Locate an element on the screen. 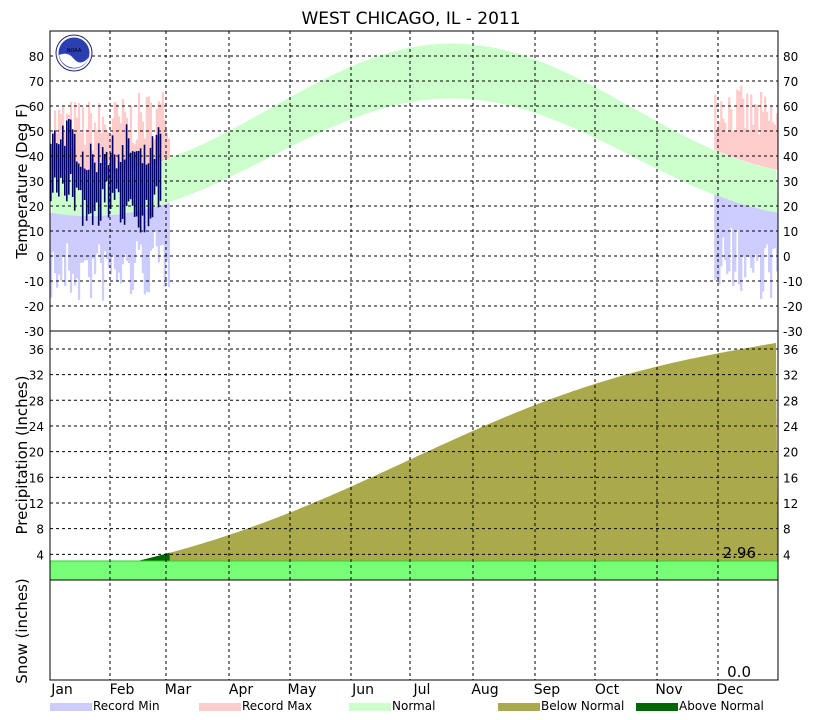 The image size is (827, 720). precip-tick-right: 16 is located at coordinates (790, 478).